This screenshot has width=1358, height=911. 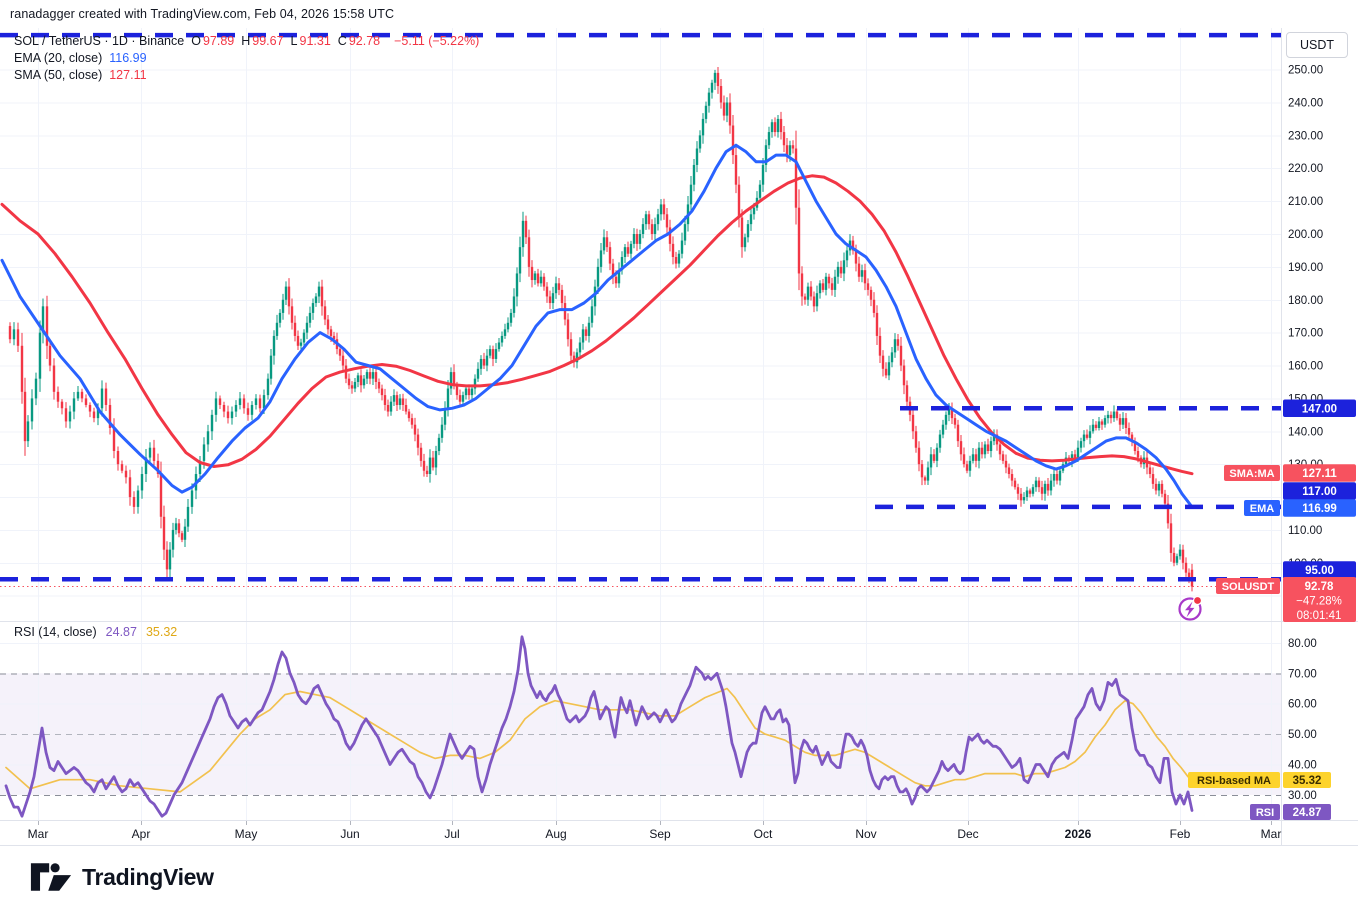 What do you see at coordinates (128, 75) in the screenshot?
I see `sma-legend-value: 127.11` at bounding box center [128, 75].